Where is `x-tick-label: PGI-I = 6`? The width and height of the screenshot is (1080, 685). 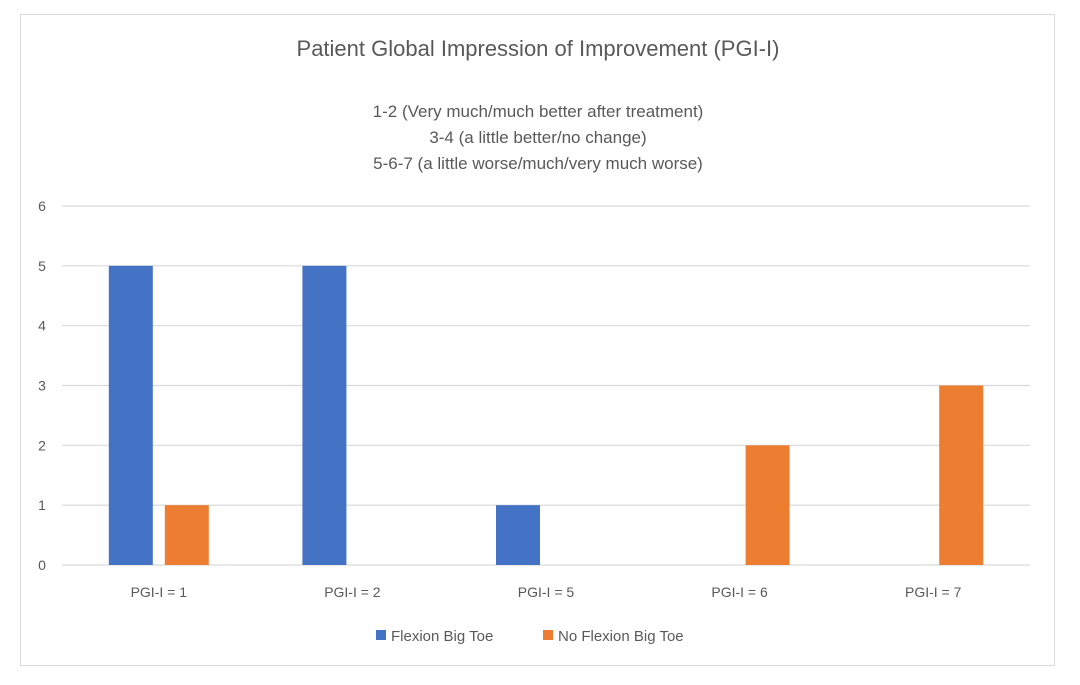
x-tick-label: PGI-I = 6 is located at coordinates (739, 592).